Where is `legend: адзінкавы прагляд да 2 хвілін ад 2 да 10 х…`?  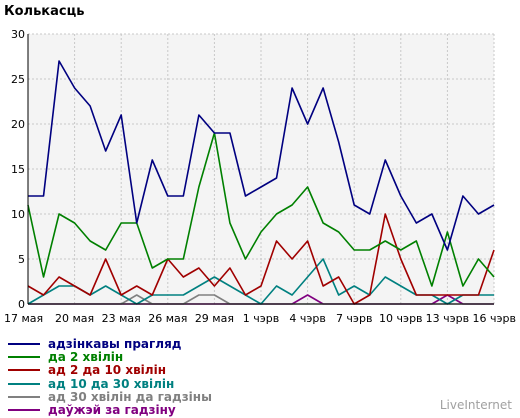 legend: адзінкавы прагляд да 2 хвілін ад 2 да 10 х… is located at coordinates (110, 377).